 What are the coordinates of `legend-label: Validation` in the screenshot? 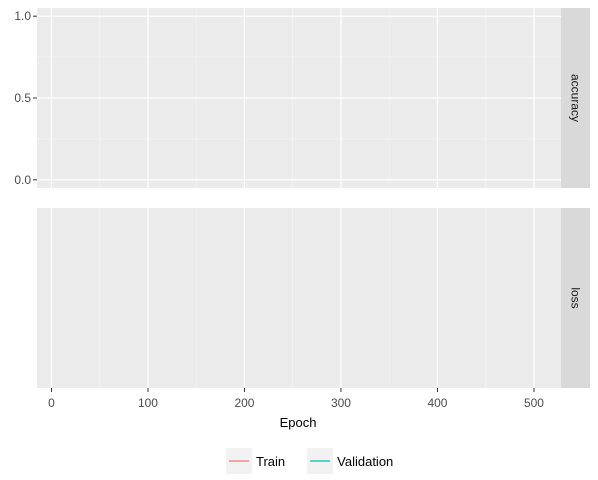 It's located at (365, 461).